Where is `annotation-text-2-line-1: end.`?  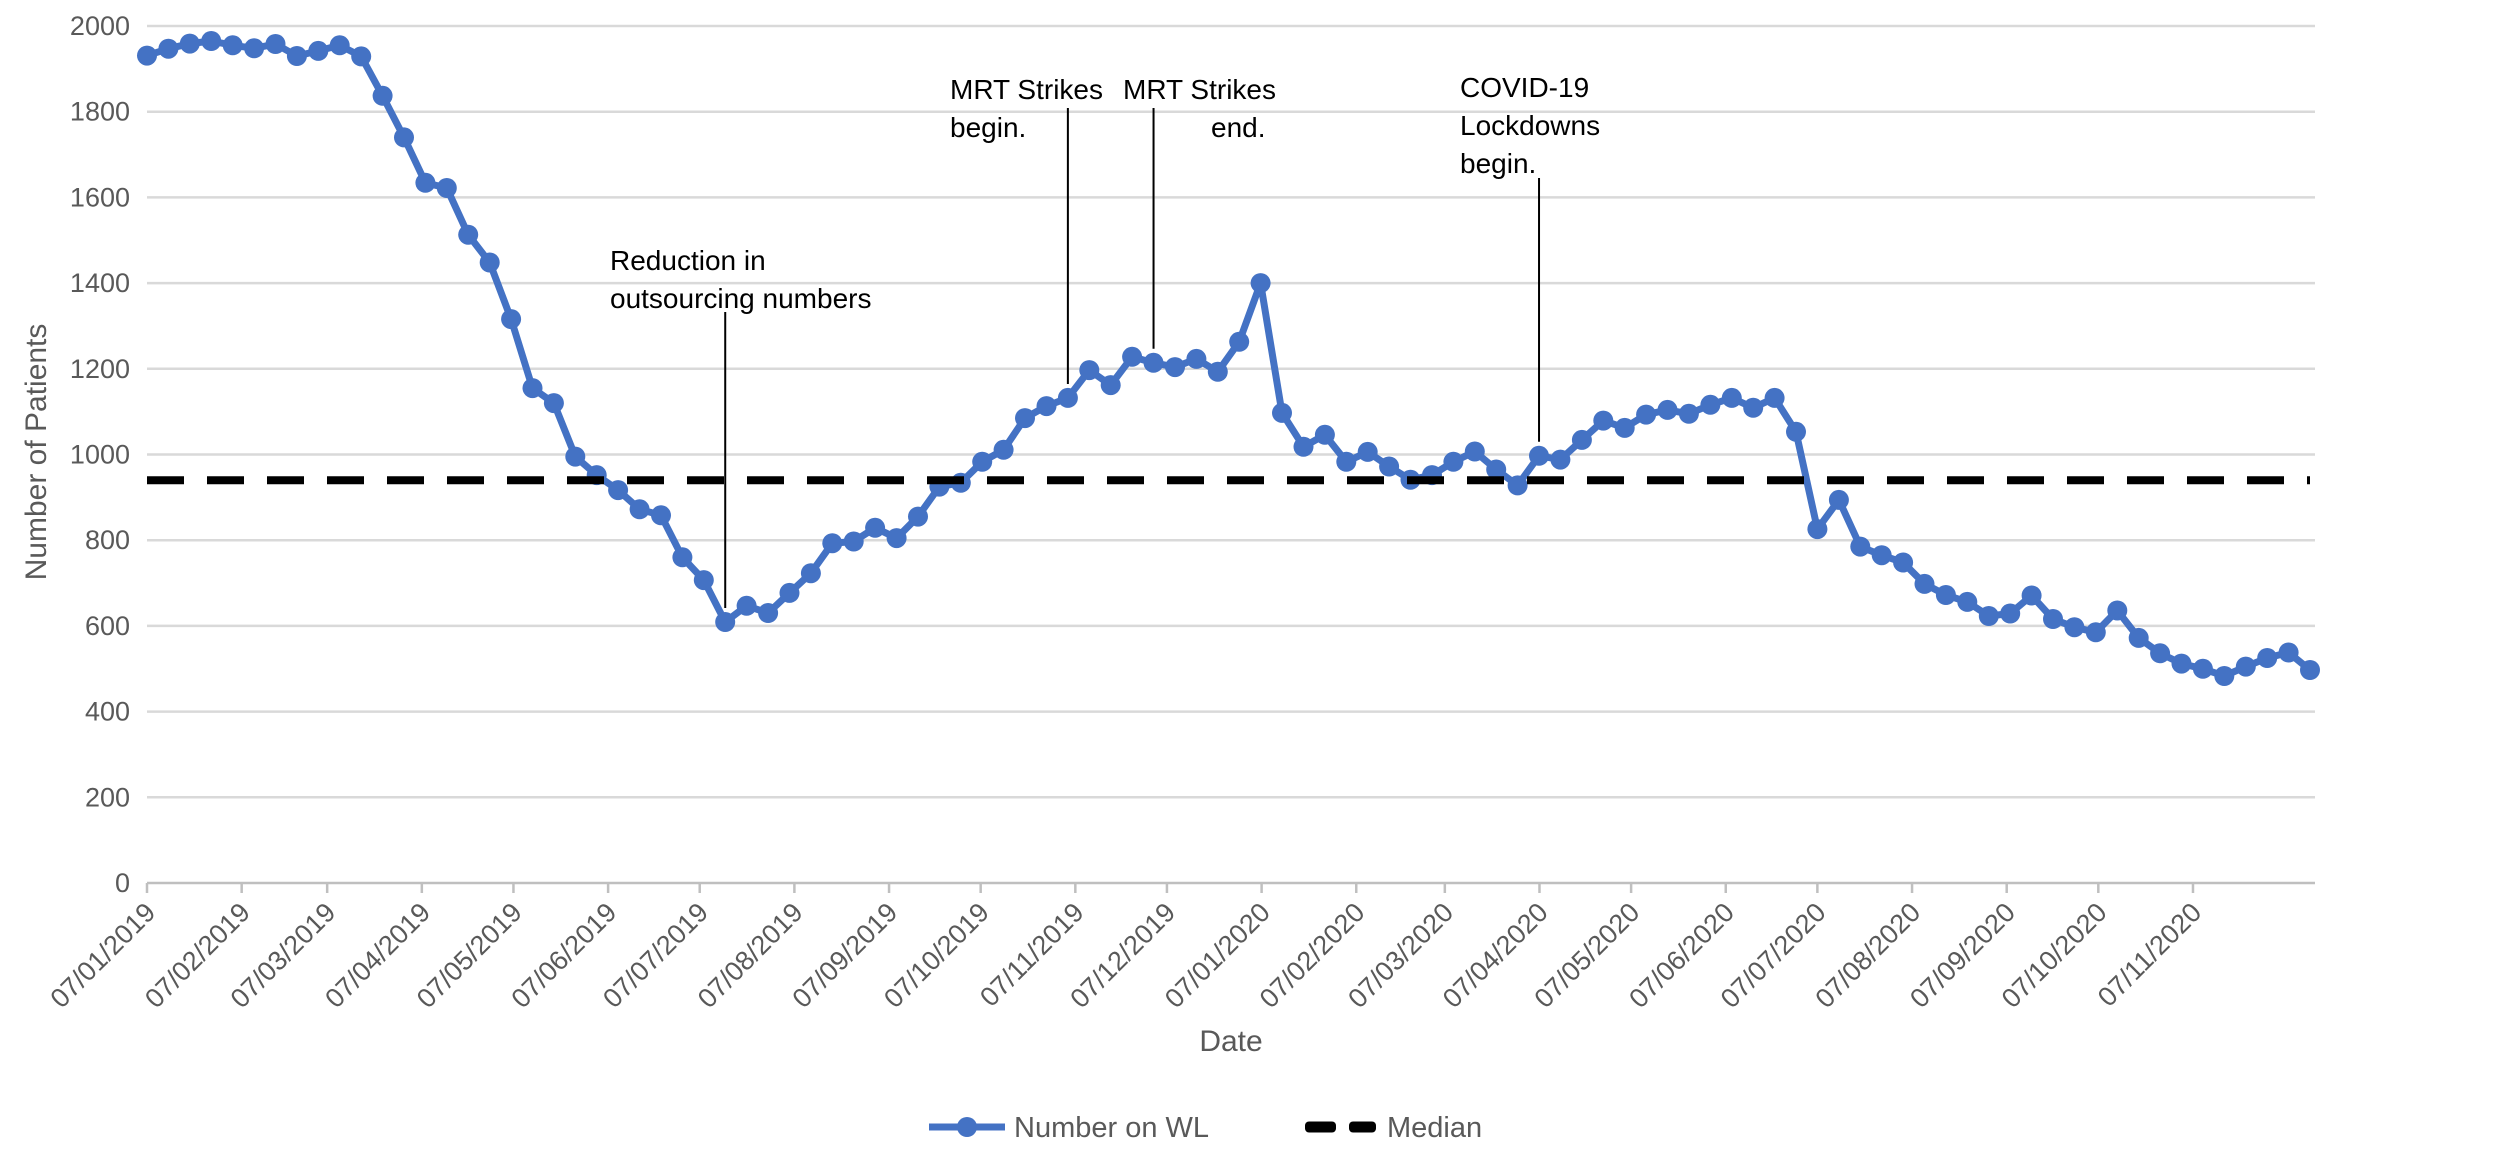
annotation-text-2-line-1: end. is located at coordinates (1238, 127).